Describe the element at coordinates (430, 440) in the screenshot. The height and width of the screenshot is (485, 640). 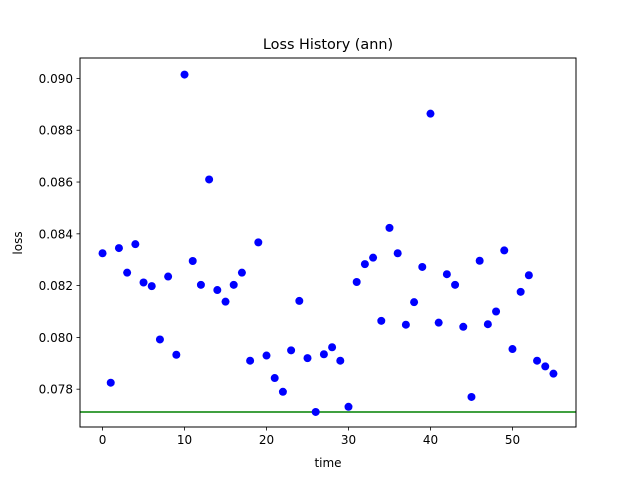
I see `x-tick-label: 40` at that location.